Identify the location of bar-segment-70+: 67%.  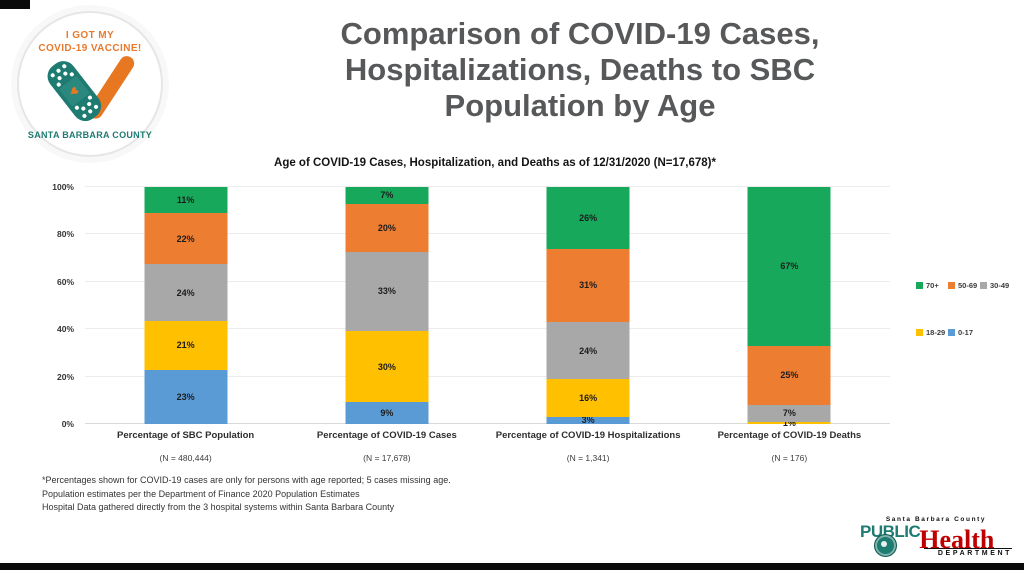
(789, 266).